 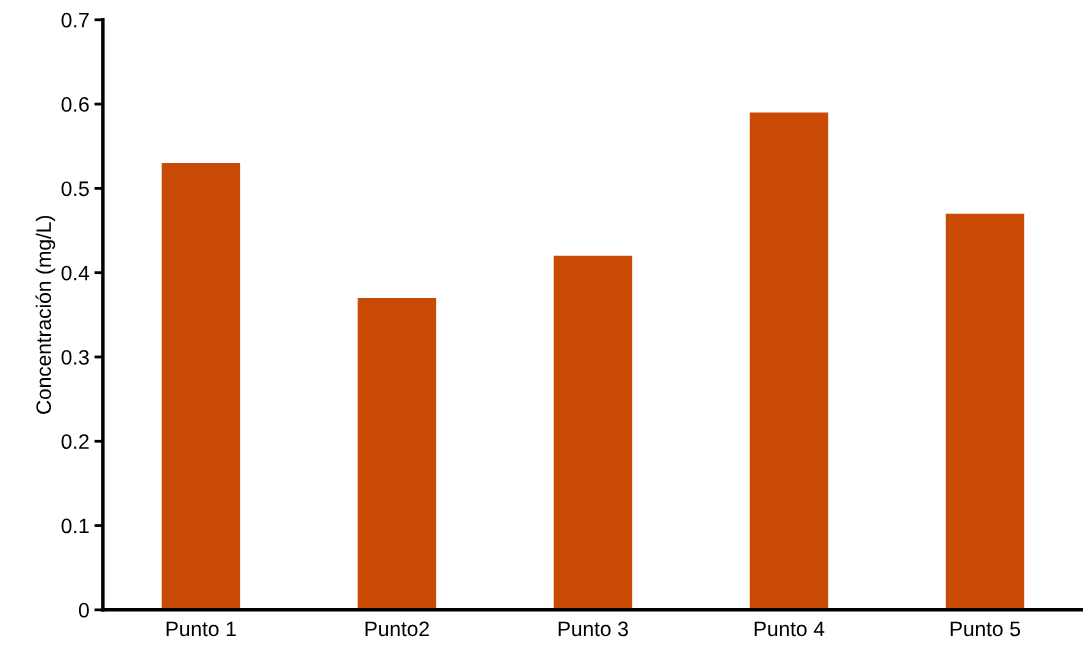 I want to click on y-tick-label: 0.1, so click(x=75, y=526).